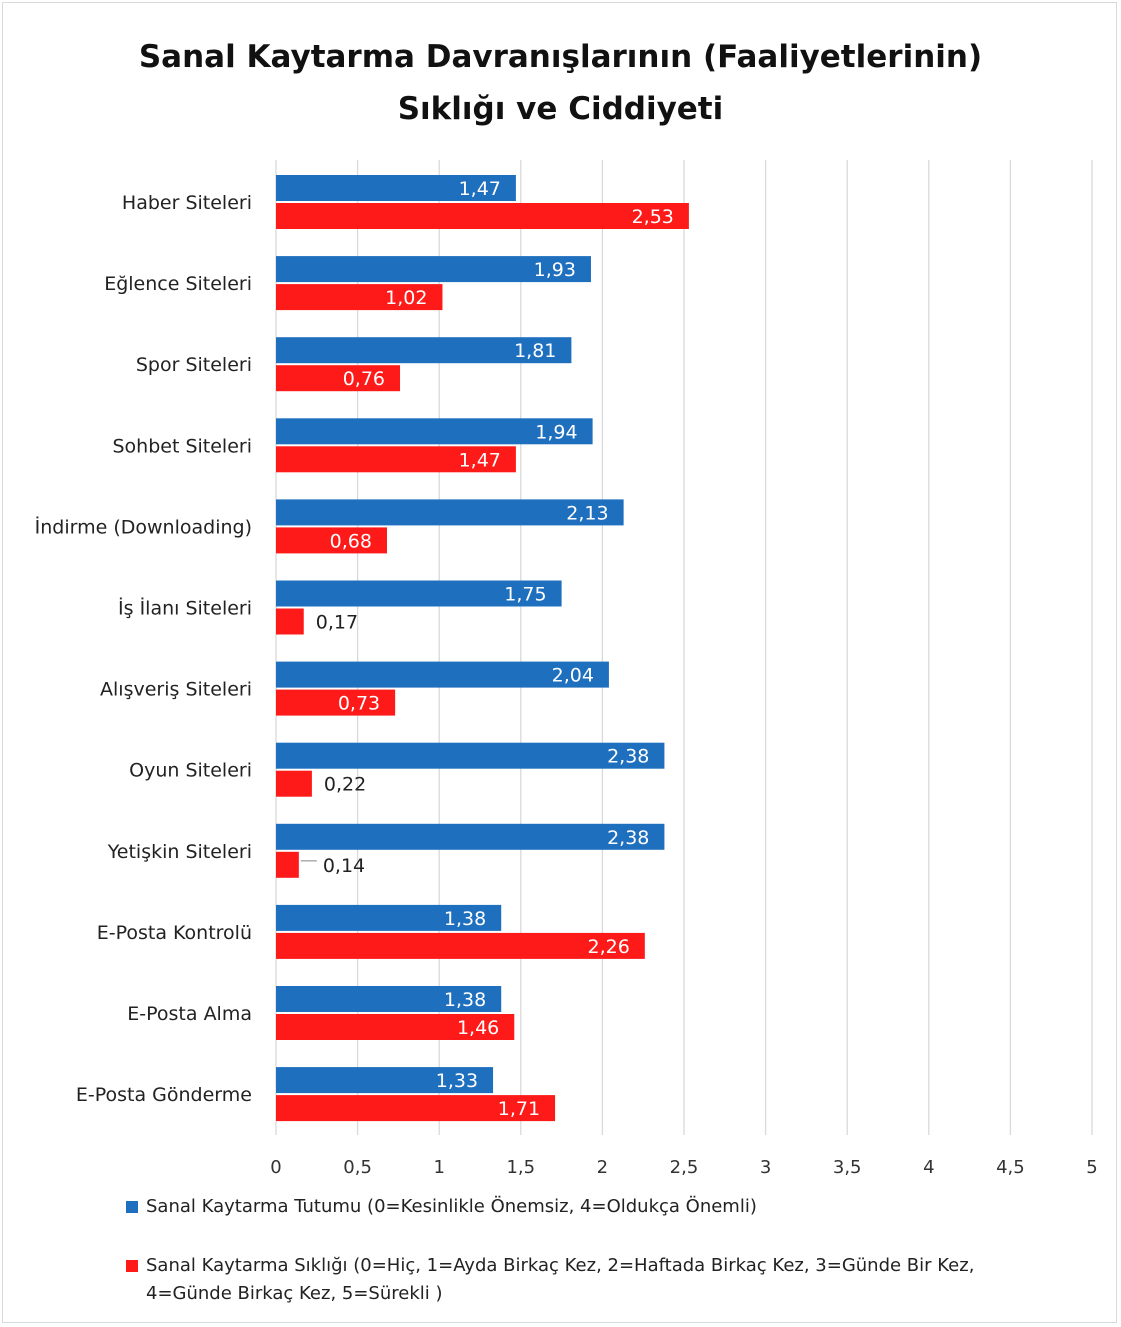  What do you see at coordinates (519, 1109) in the screenshot?
I see `data-label-series-1-cat-11: 1,71` at bounding box center [519, 1109].